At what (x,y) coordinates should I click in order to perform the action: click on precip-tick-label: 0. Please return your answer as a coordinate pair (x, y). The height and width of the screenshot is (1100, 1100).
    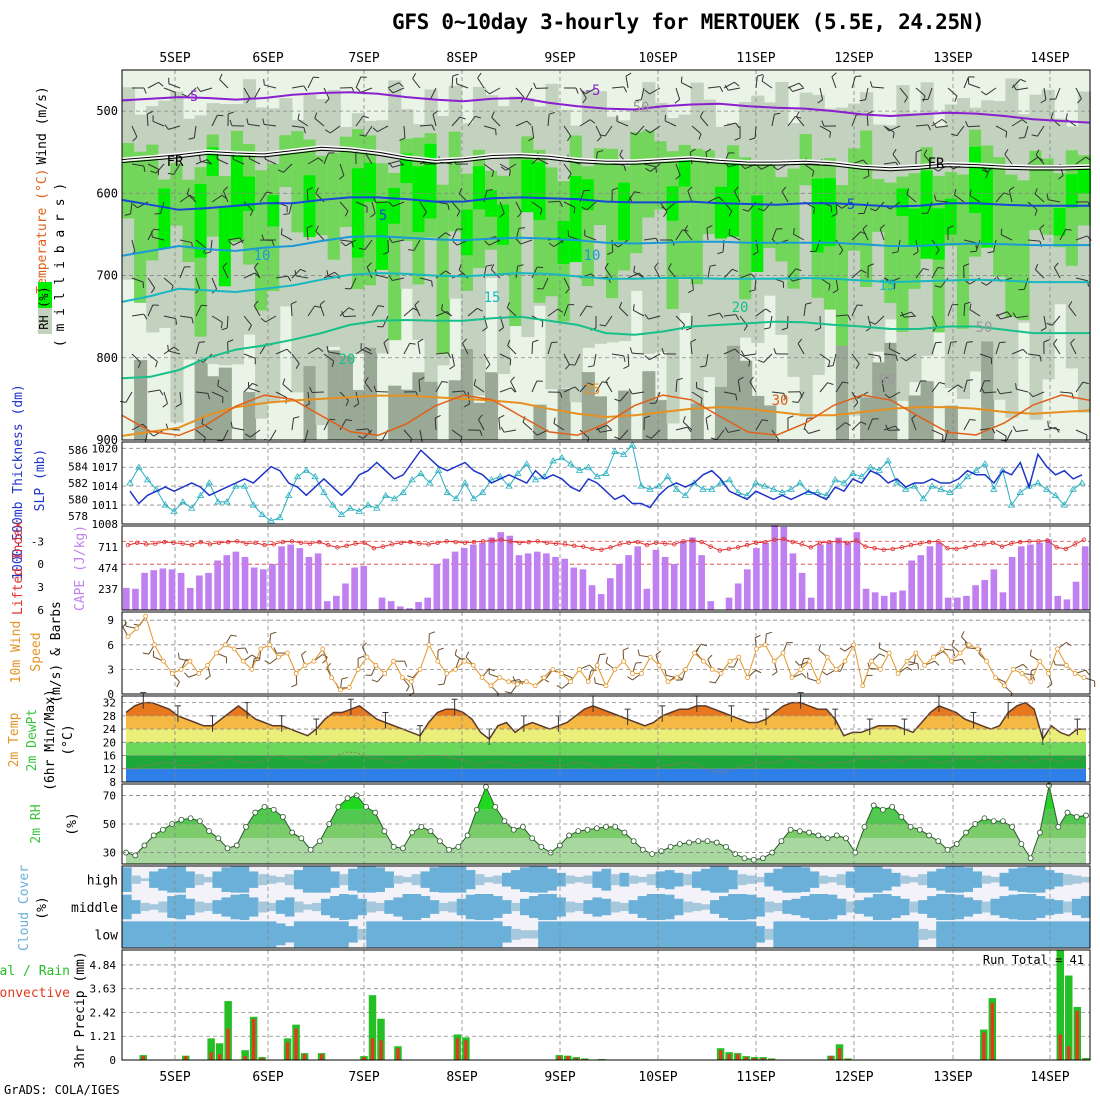
    Looking at the image, I should click on (112, 1060).